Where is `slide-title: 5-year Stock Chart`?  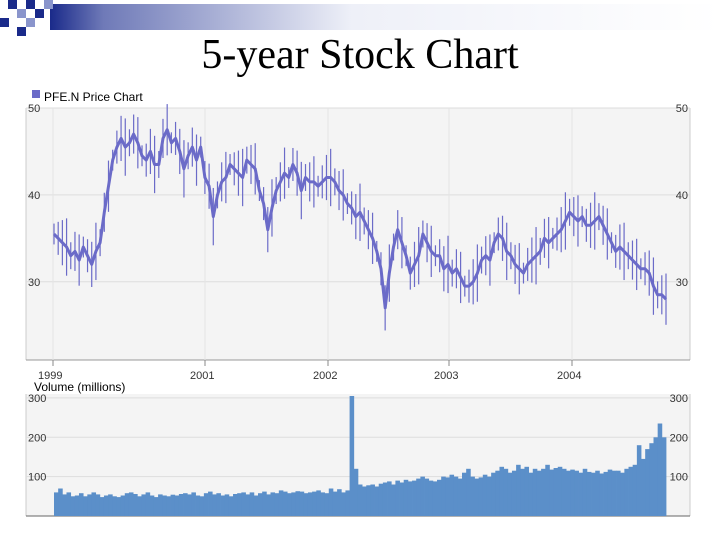
slide-title: 5-year Stock Chart is located at coordinates (360, 55).